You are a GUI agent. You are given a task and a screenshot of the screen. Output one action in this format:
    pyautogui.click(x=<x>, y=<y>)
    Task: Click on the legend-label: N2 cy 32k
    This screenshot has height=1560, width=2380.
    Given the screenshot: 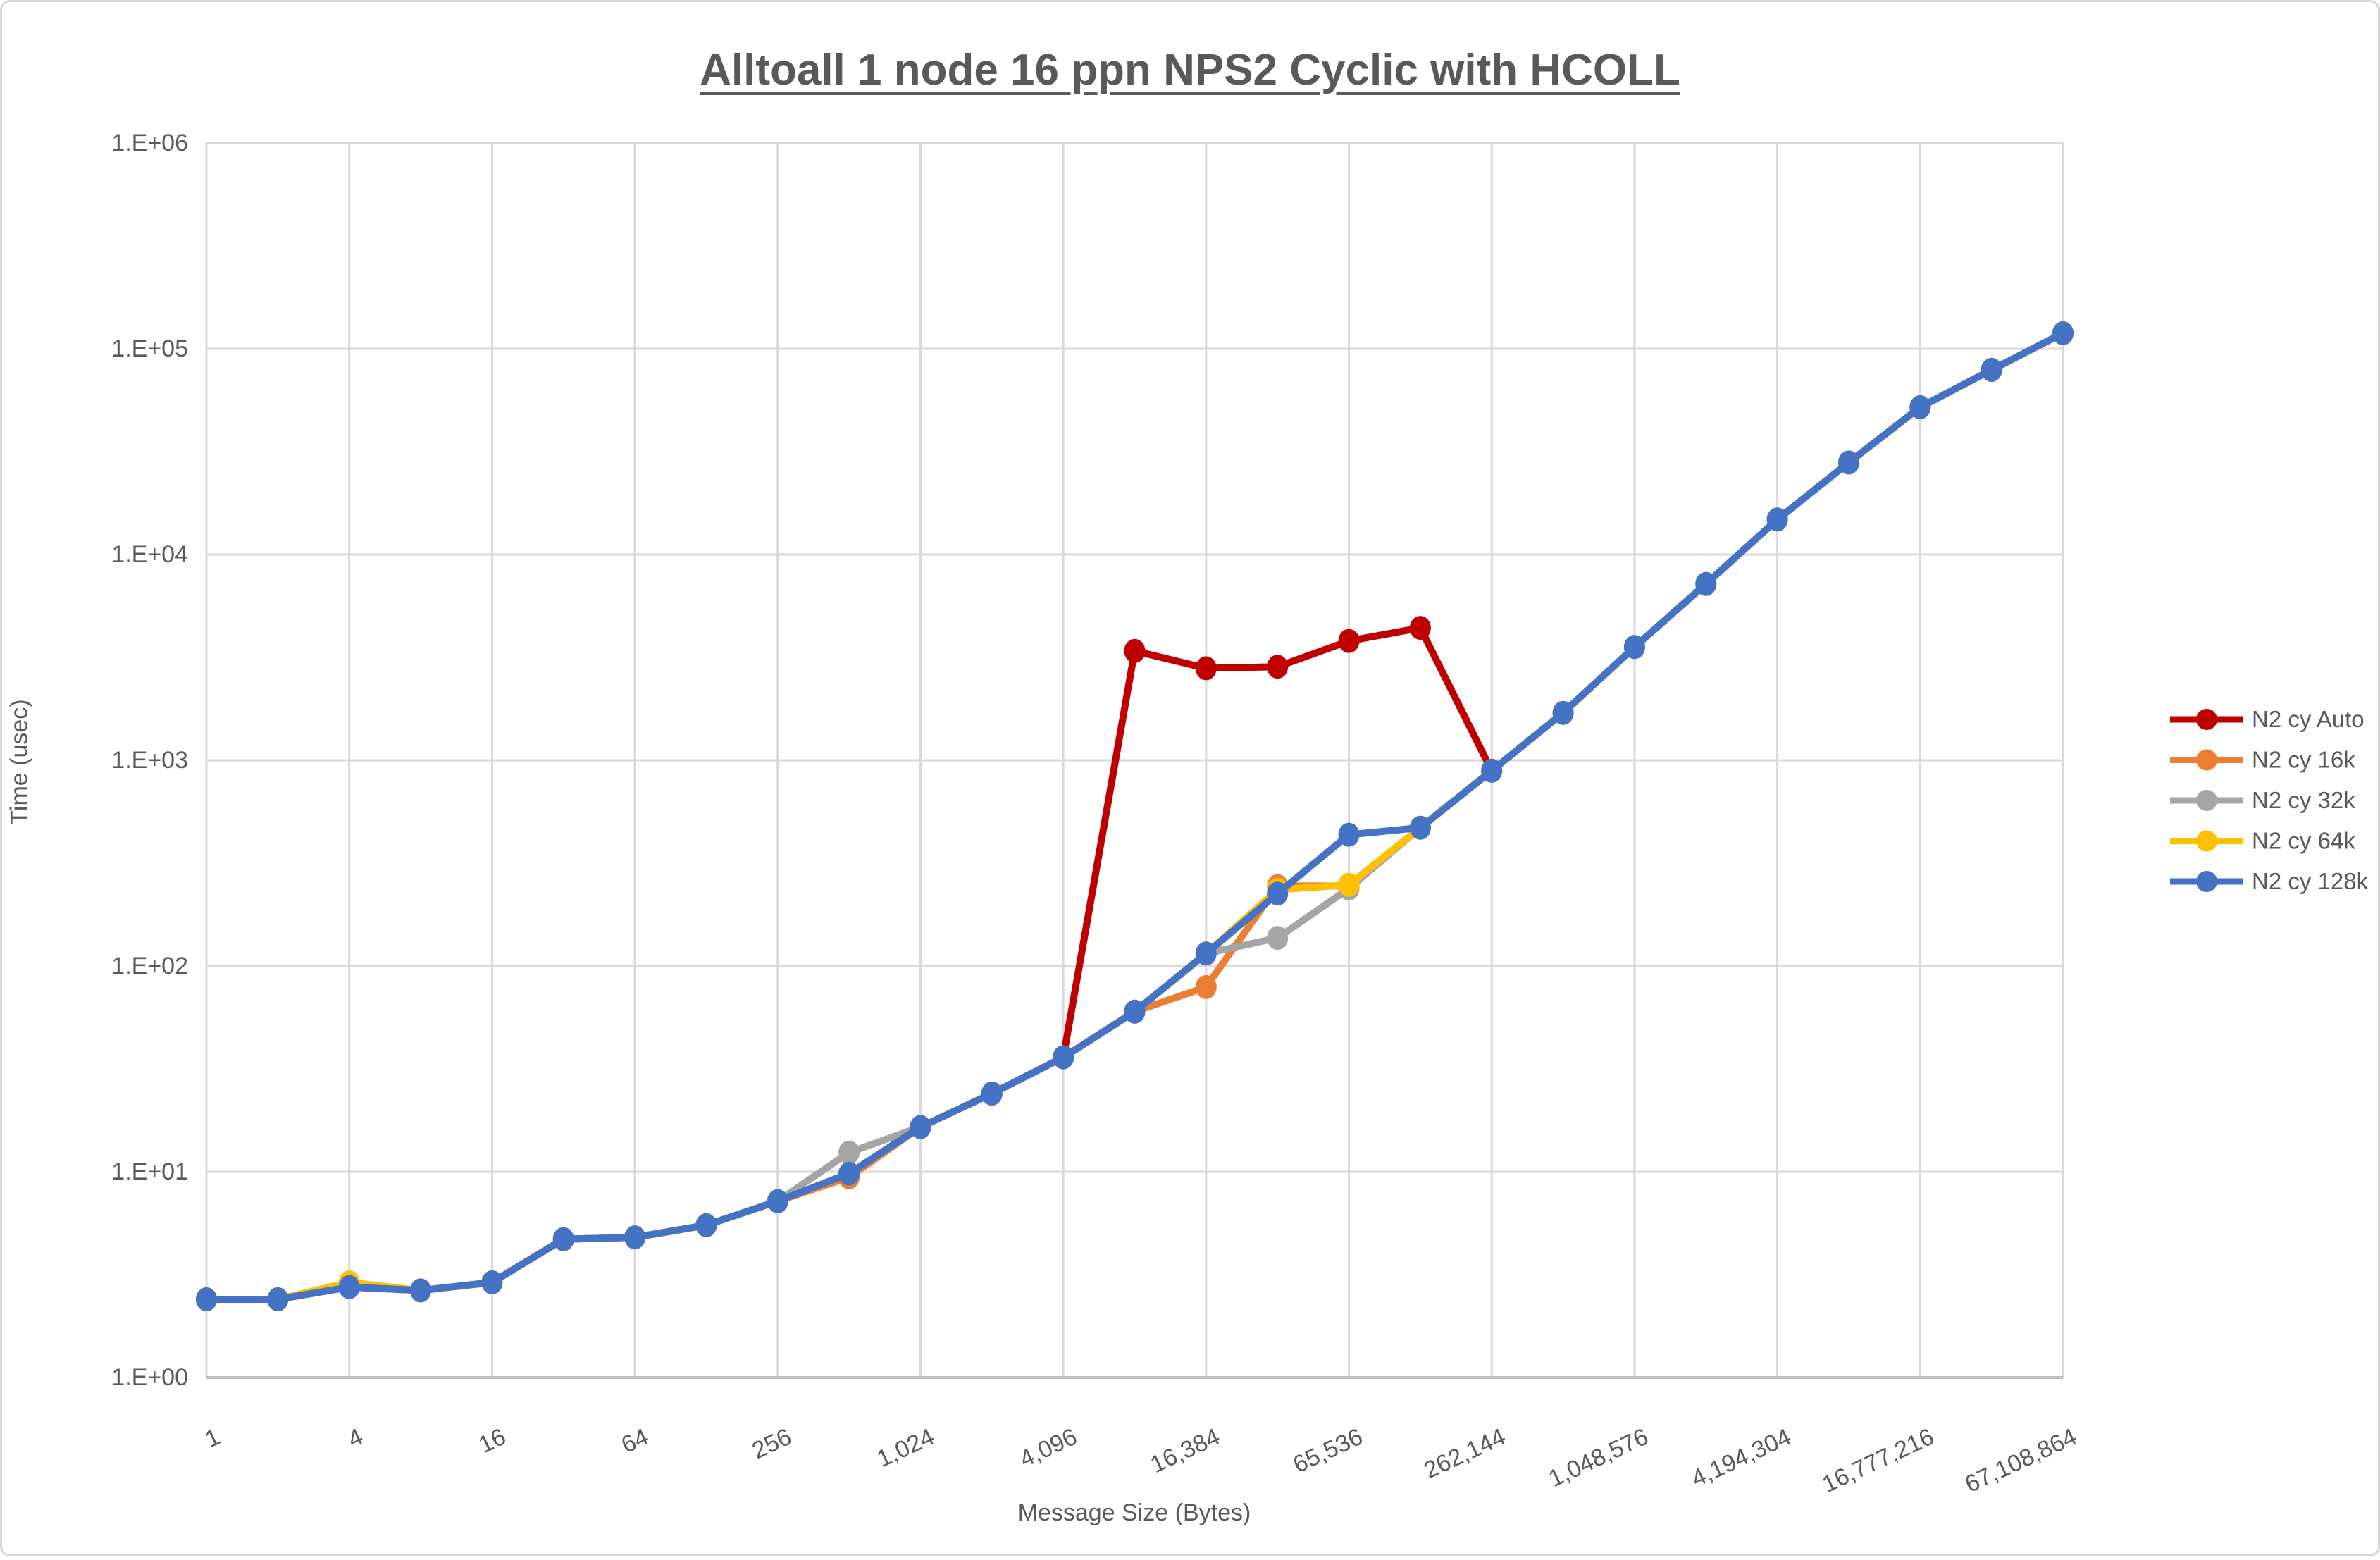 What is the action you would take?
    pyautogui.click(x=2303, y=800)
    